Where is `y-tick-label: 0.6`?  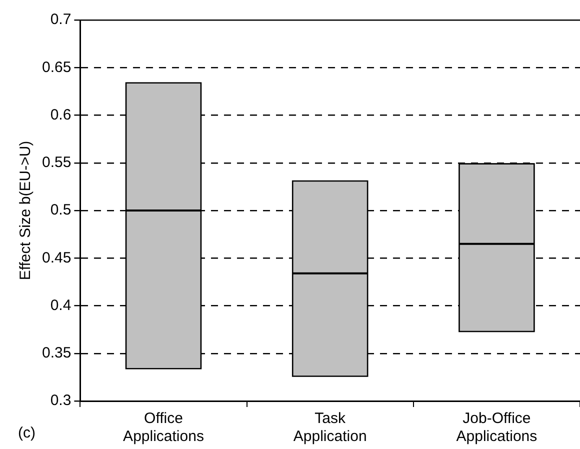
y-tick-label: 0.6 is located at coordinates (61, 115).